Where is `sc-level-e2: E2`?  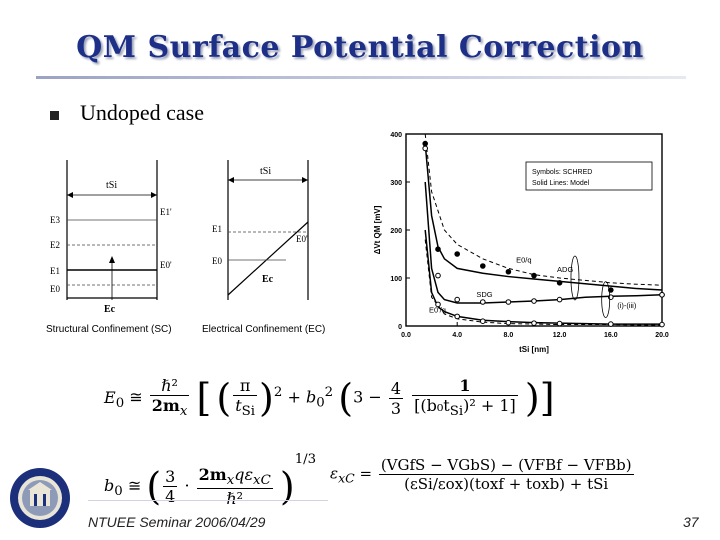
sc-level-e2: E2 is located at coordinates (55, 245).